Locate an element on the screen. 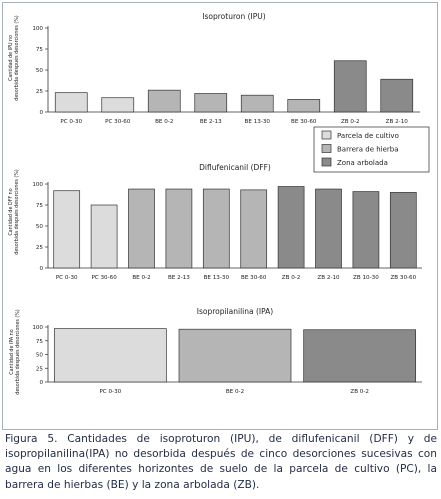 The width and height of the screenshot is (441, 499). legend-box is located at coordinates (371, 149).